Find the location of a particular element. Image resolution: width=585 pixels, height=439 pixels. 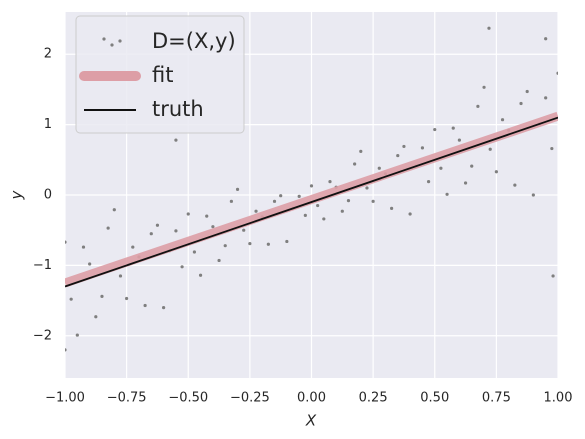

y-tick-label: −2 is located at coordinates (42, 335).